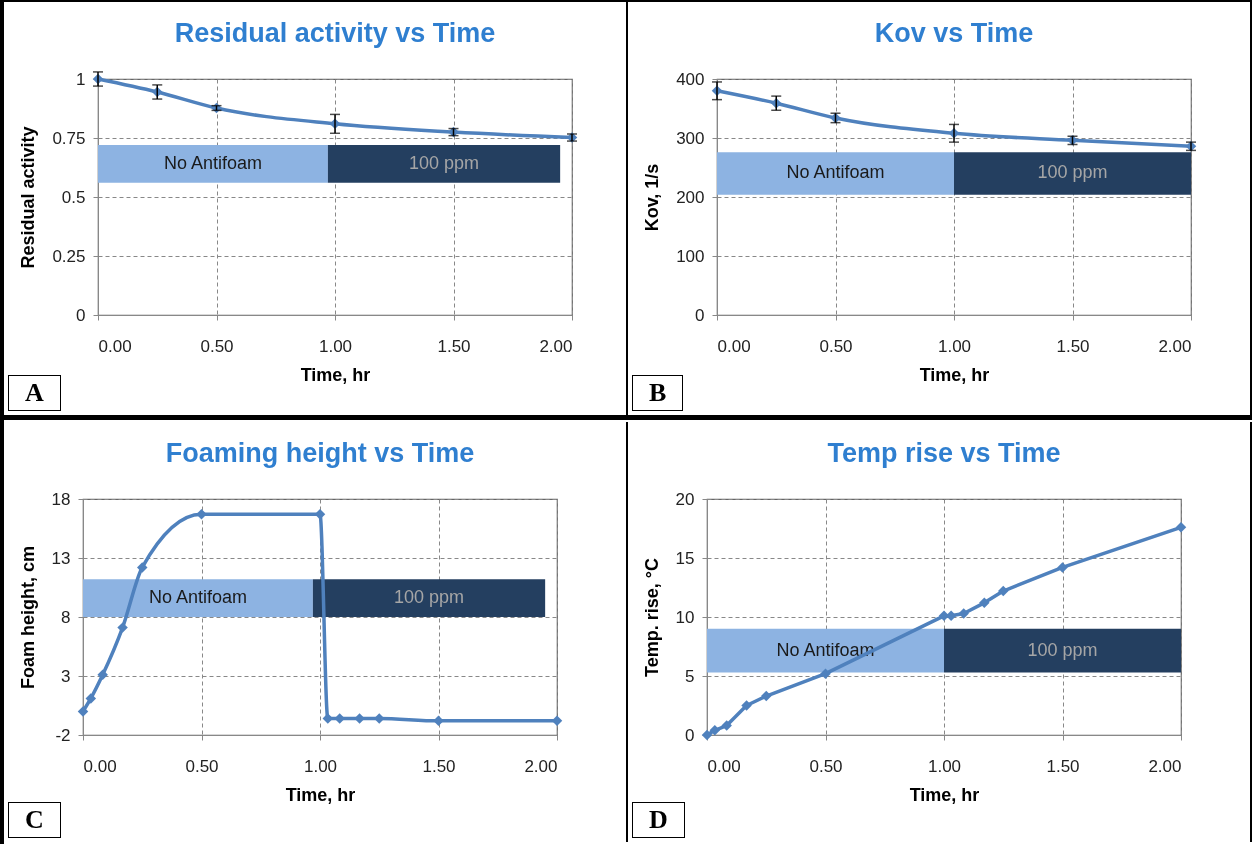  What do you see at coordinates (73, 197) in the screenshot?
I see `y-tick-label: 0.5` at bounding box center [73, 197].